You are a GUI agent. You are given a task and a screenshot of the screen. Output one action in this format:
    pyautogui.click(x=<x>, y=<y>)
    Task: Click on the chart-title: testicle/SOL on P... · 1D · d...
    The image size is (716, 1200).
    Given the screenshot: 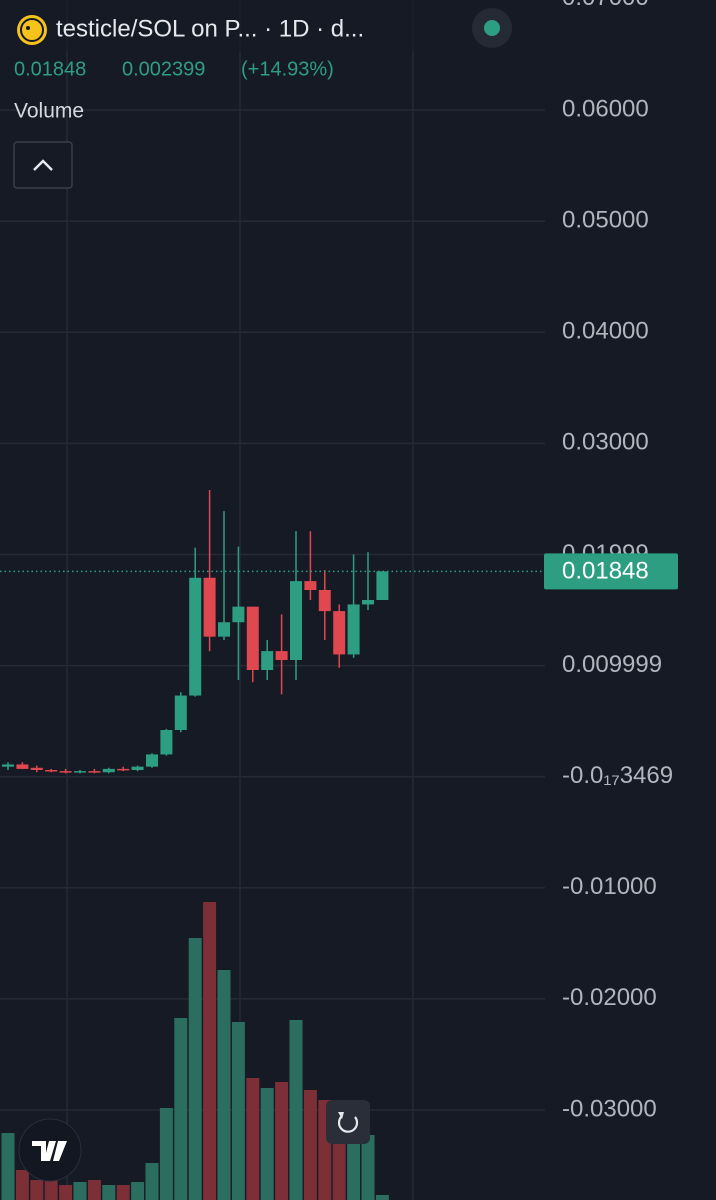 What is the action you would take?
    pyautogui.click(x=210, y=28)
    